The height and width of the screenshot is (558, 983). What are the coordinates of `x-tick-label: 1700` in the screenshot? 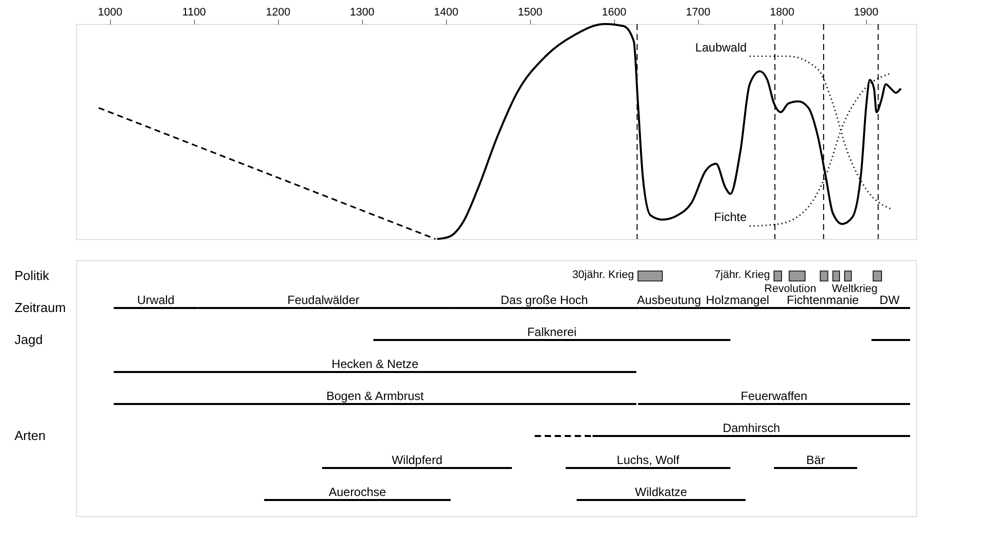 It's located at (698, 12).